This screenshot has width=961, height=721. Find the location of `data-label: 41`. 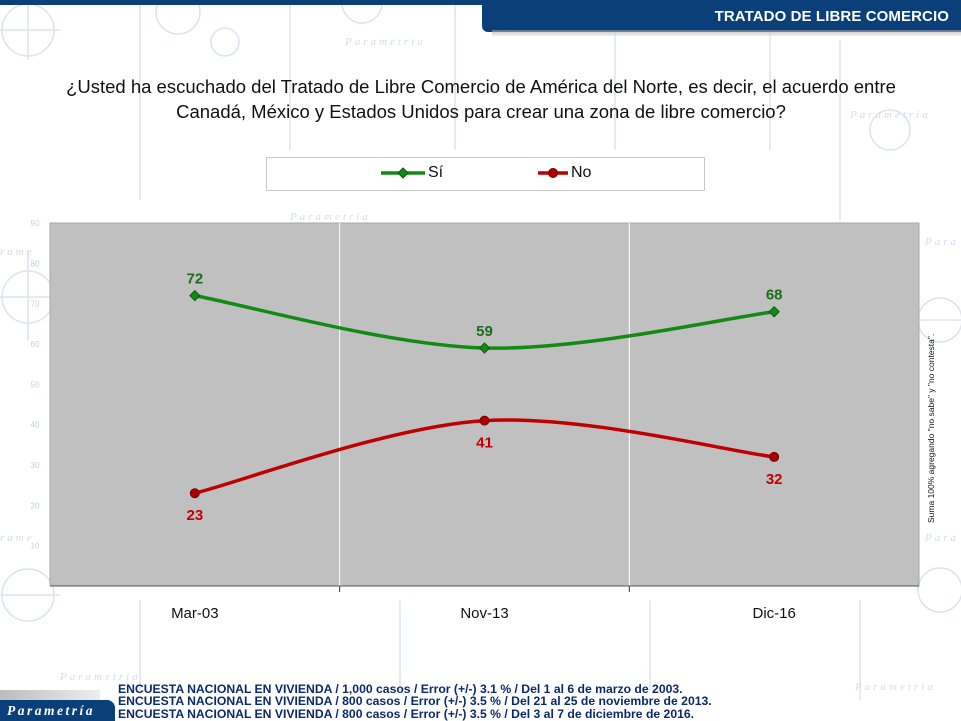

data-label: 41 is located at coordinates (484, 443).